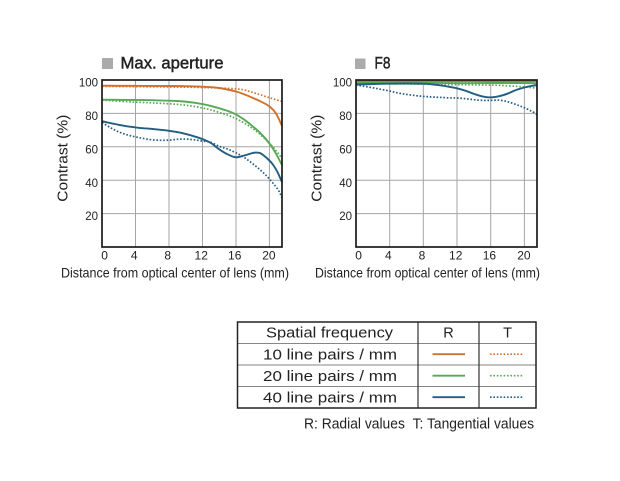 Image resolution: width=620 pixels, height=481 pixels. Describe the element at coordinates (330, 355) in the screenshot. I see `svg-text: 10 line pairs / mm` at that location.